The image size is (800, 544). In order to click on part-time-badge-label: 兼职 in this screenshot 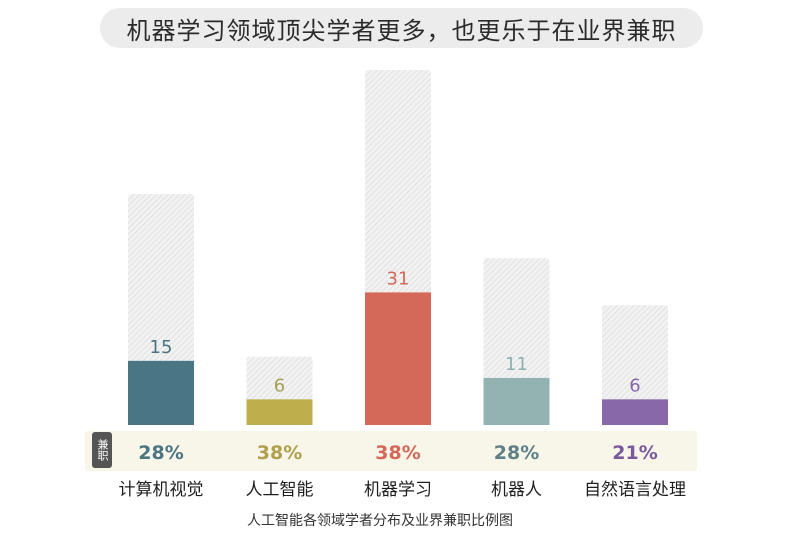, I will do `click(102, 450)`.